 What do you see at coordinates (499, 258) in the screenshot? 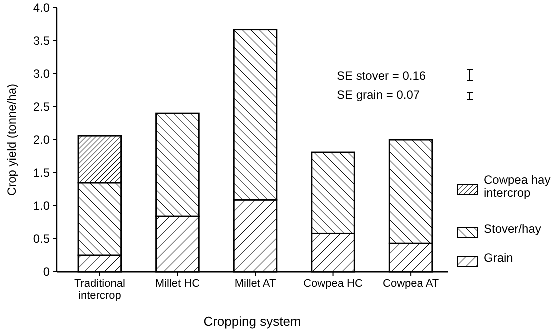
I see `legend-label: Grain` at bounding box center [499, 258].